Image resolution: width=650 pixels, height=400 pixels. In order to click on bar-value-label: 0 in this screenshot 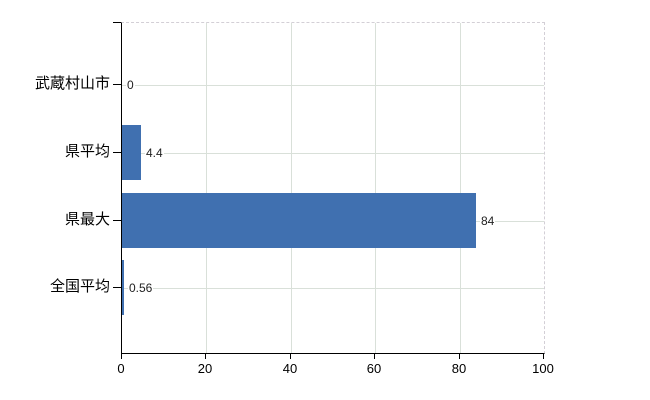, I will do `click(130, 85)`.